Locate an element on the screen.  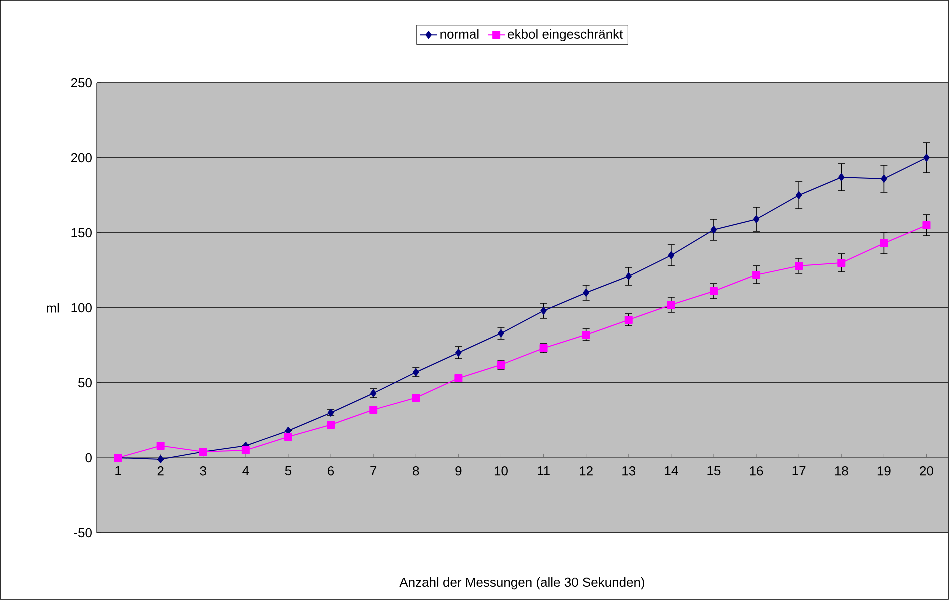
y-tick-label: 150 is located at coordinates (82, 233).